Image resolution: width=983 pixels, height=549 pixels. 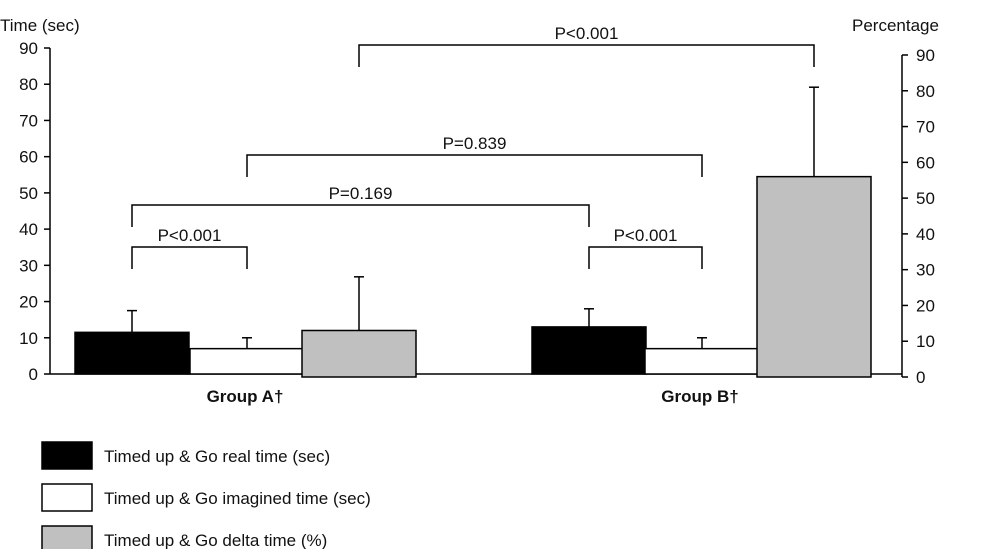 I want to click on bar-g1-s1, so click(x=132, y=353).